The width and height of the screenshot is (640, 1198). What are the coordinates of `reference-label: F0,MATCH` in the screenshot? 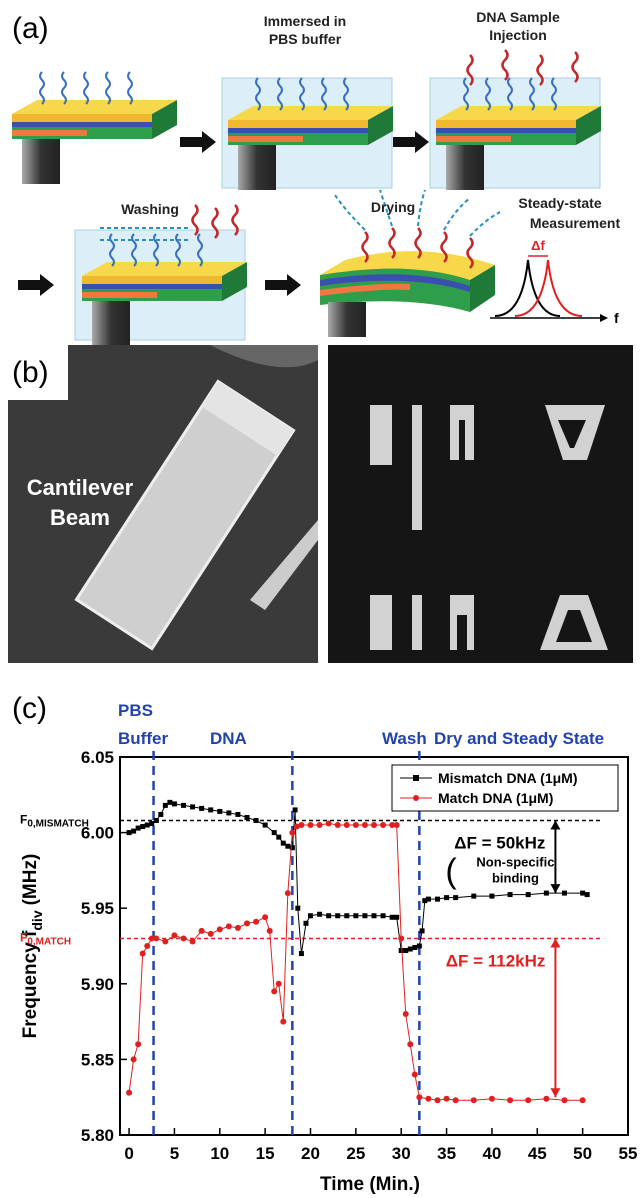 It's located at (45, 938).